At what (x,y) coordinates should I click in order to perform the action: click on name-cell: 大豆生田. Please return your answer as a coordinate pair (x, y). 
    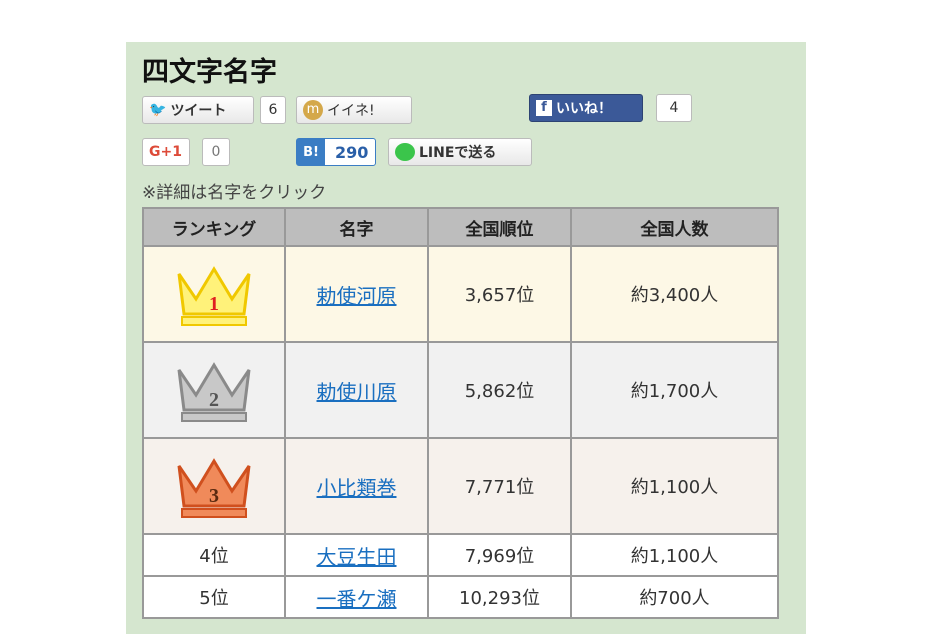
    Looking at the image, I should click on (356, 555).